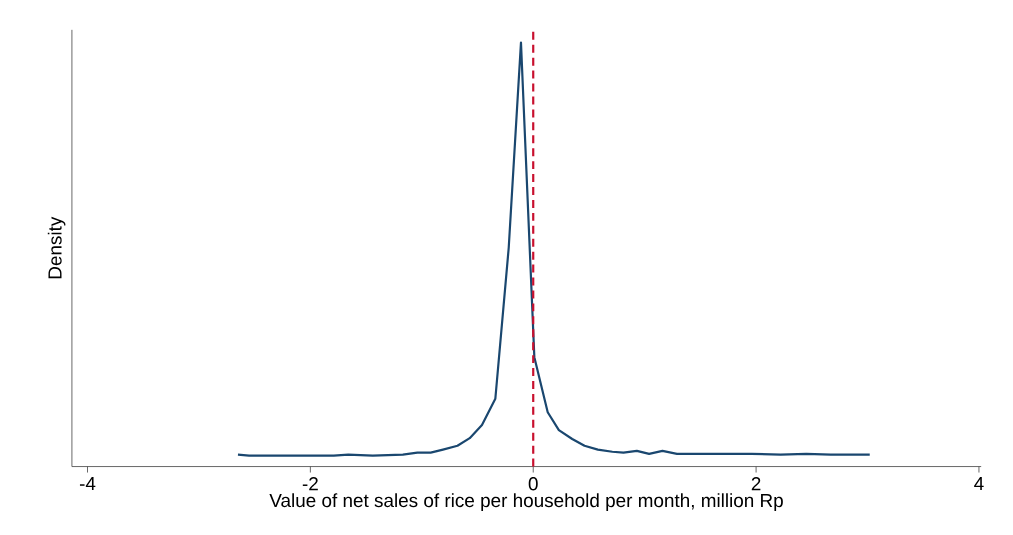 The height and width of the screenshot is (535, 1013). I want to click on x-tick-label: 2, so click(756, 483).